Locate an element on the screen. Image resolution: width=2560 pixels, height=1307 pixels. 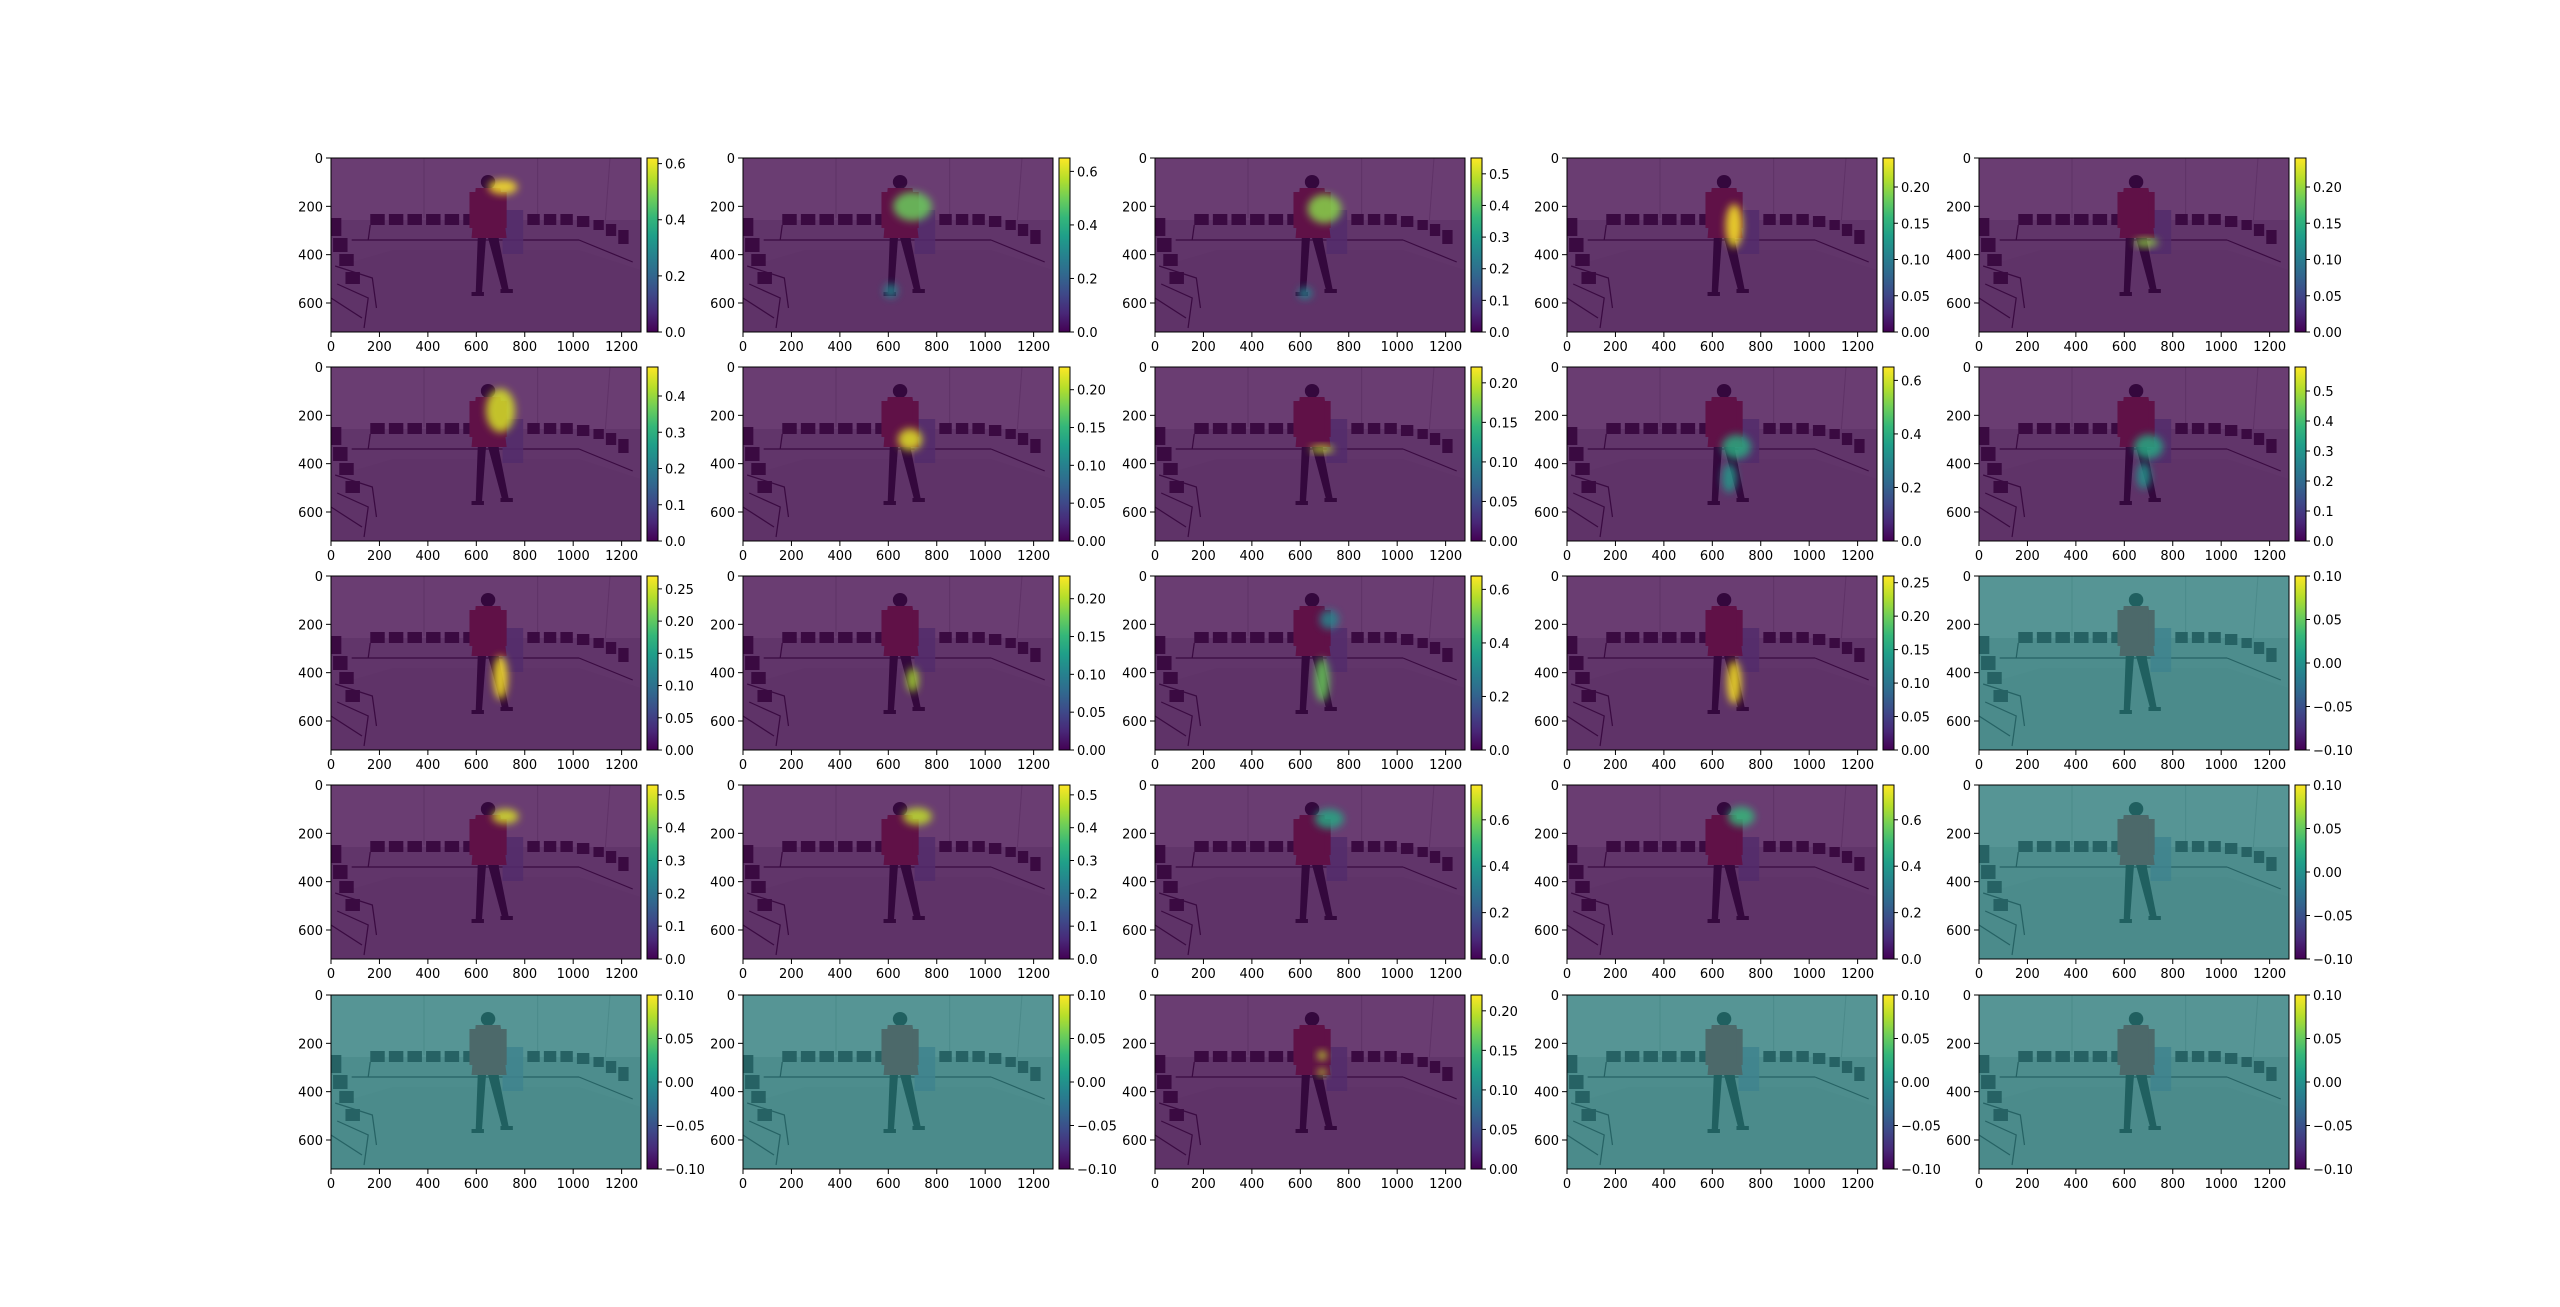
colorbar-tick-label: 0.05 is located at coordinates (2327, 621).